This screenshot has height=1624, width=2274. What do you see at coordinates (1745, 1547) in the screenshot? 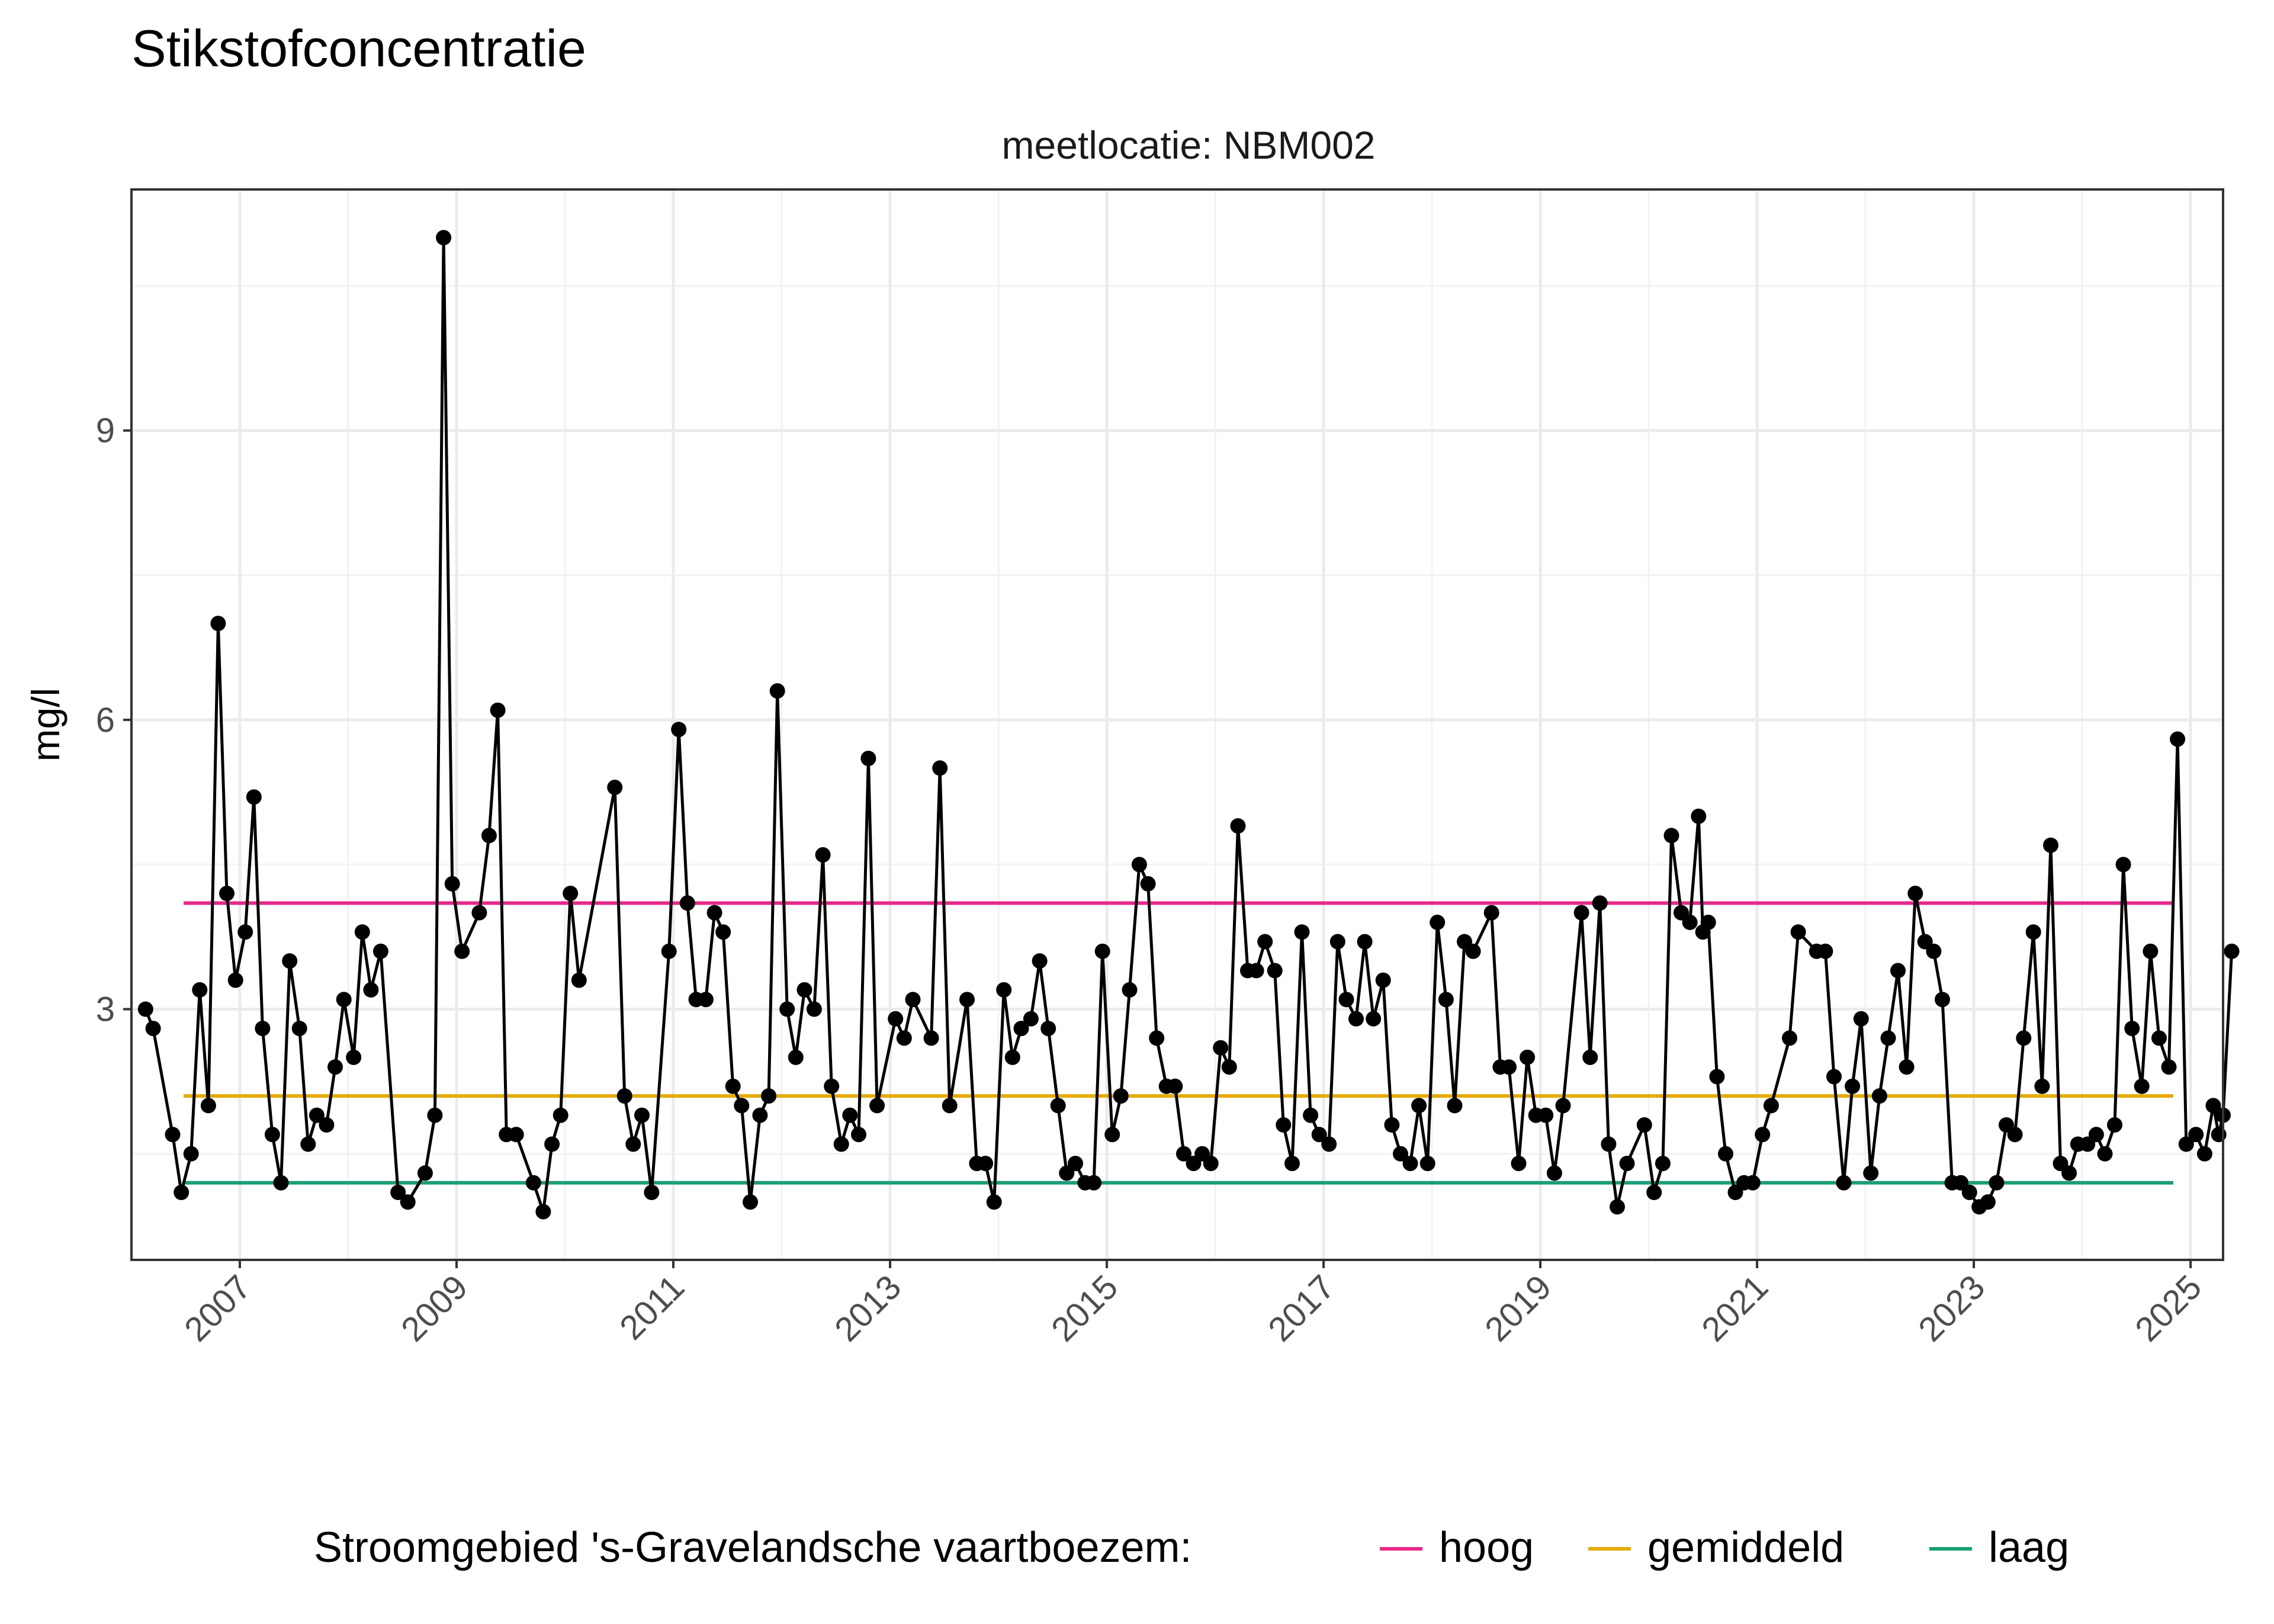
I see `legend-label-gemiddeld: gemiddeld` at bounding box center [1745, 1547].